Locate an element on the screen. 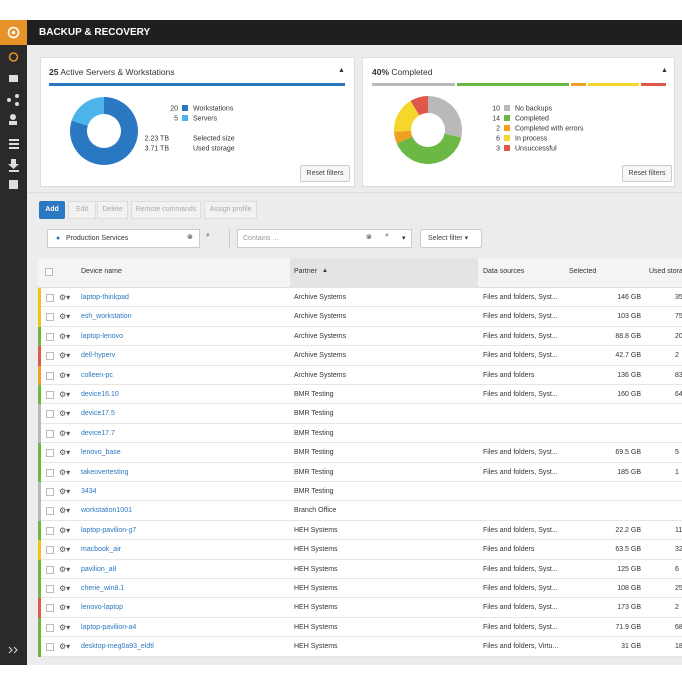  column-header: Data sources is located at coordinates (504, 271).